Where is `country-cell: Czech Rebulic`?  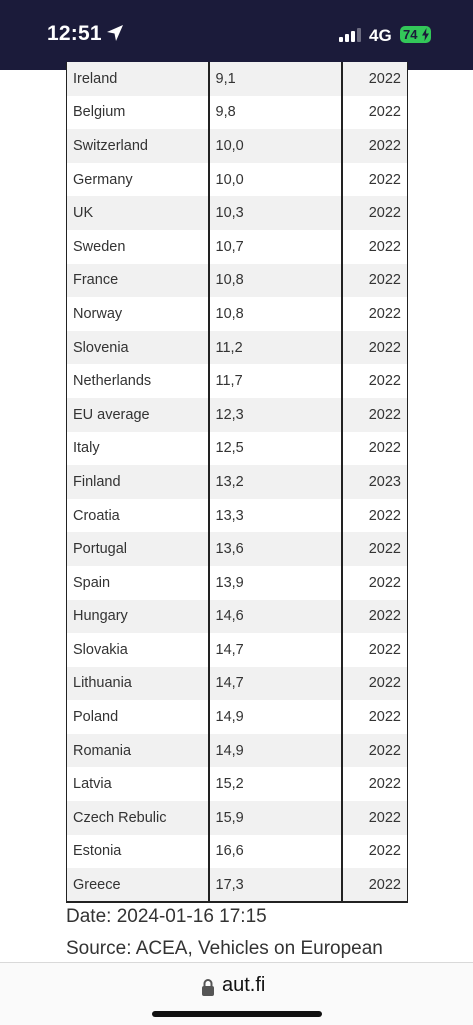
country-cell: Czech Rebulic is located at coordinates (138, 818).